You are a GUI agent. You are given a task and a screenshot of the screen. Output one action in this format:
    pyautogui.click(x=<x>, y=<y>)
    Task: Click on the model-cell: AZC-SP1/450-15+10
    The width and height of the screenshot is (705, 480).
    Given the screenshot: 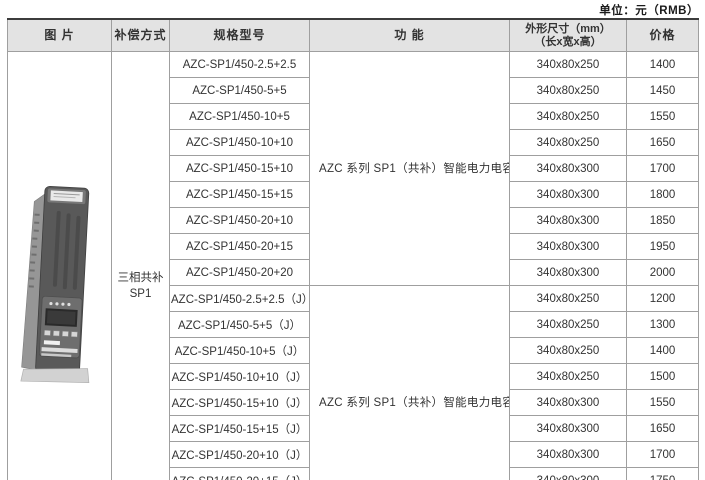 What is the action you would take?
    pyautogui.click(x=239, y=168)
    